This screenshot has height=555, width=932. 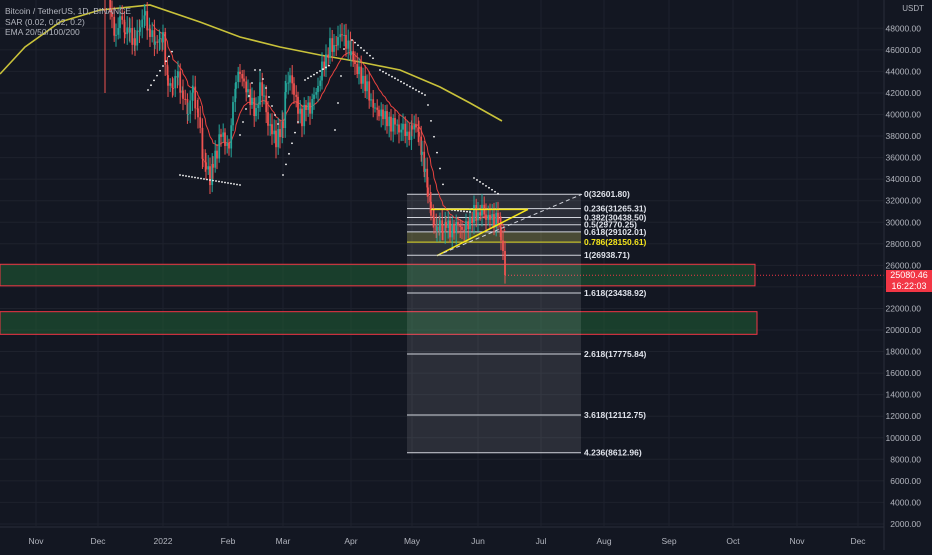 What do you see at coordinates (615, 218) in the screenshot?
I see `fib-level-label: 0.382(30438.50)` at bounding box center [615, 218].